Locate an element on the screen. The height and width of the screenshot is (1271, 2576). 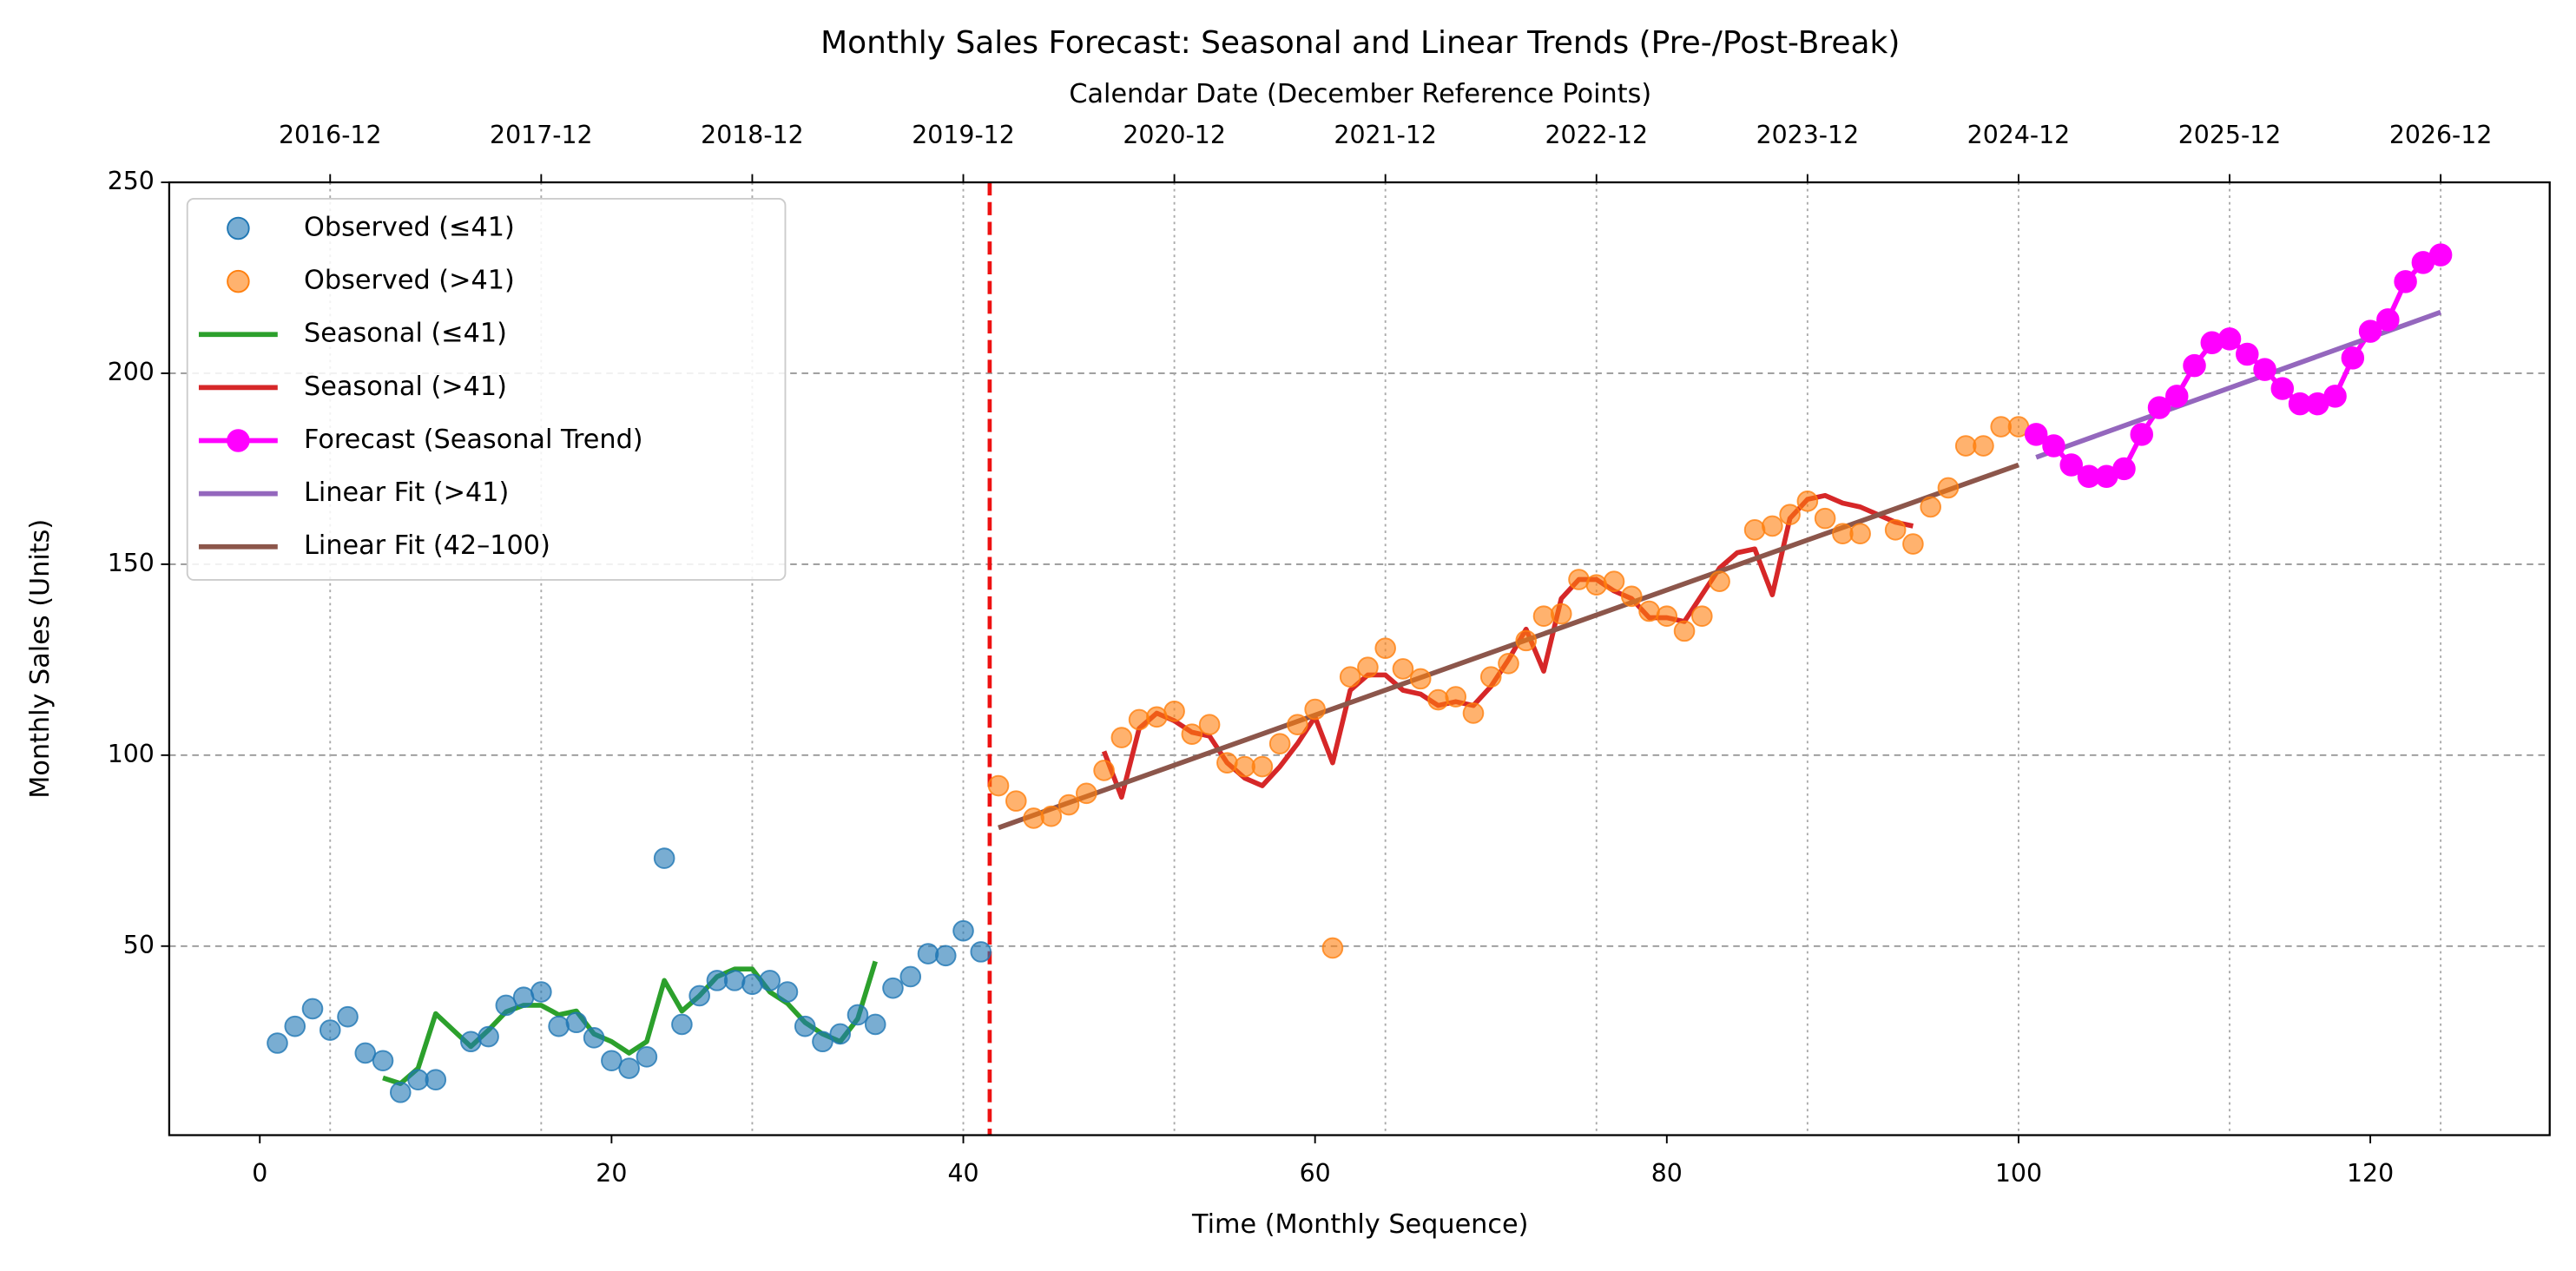
x2-tick-label: 2016-12 is located at coordinates (330, 135).